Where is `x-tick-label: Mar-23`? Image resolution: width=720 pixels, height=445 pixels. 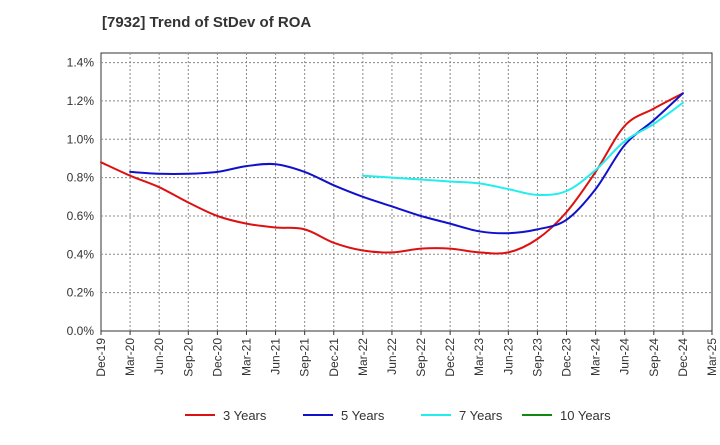 x-tick-label: Mar-23 is located at coordinates (479, 357).